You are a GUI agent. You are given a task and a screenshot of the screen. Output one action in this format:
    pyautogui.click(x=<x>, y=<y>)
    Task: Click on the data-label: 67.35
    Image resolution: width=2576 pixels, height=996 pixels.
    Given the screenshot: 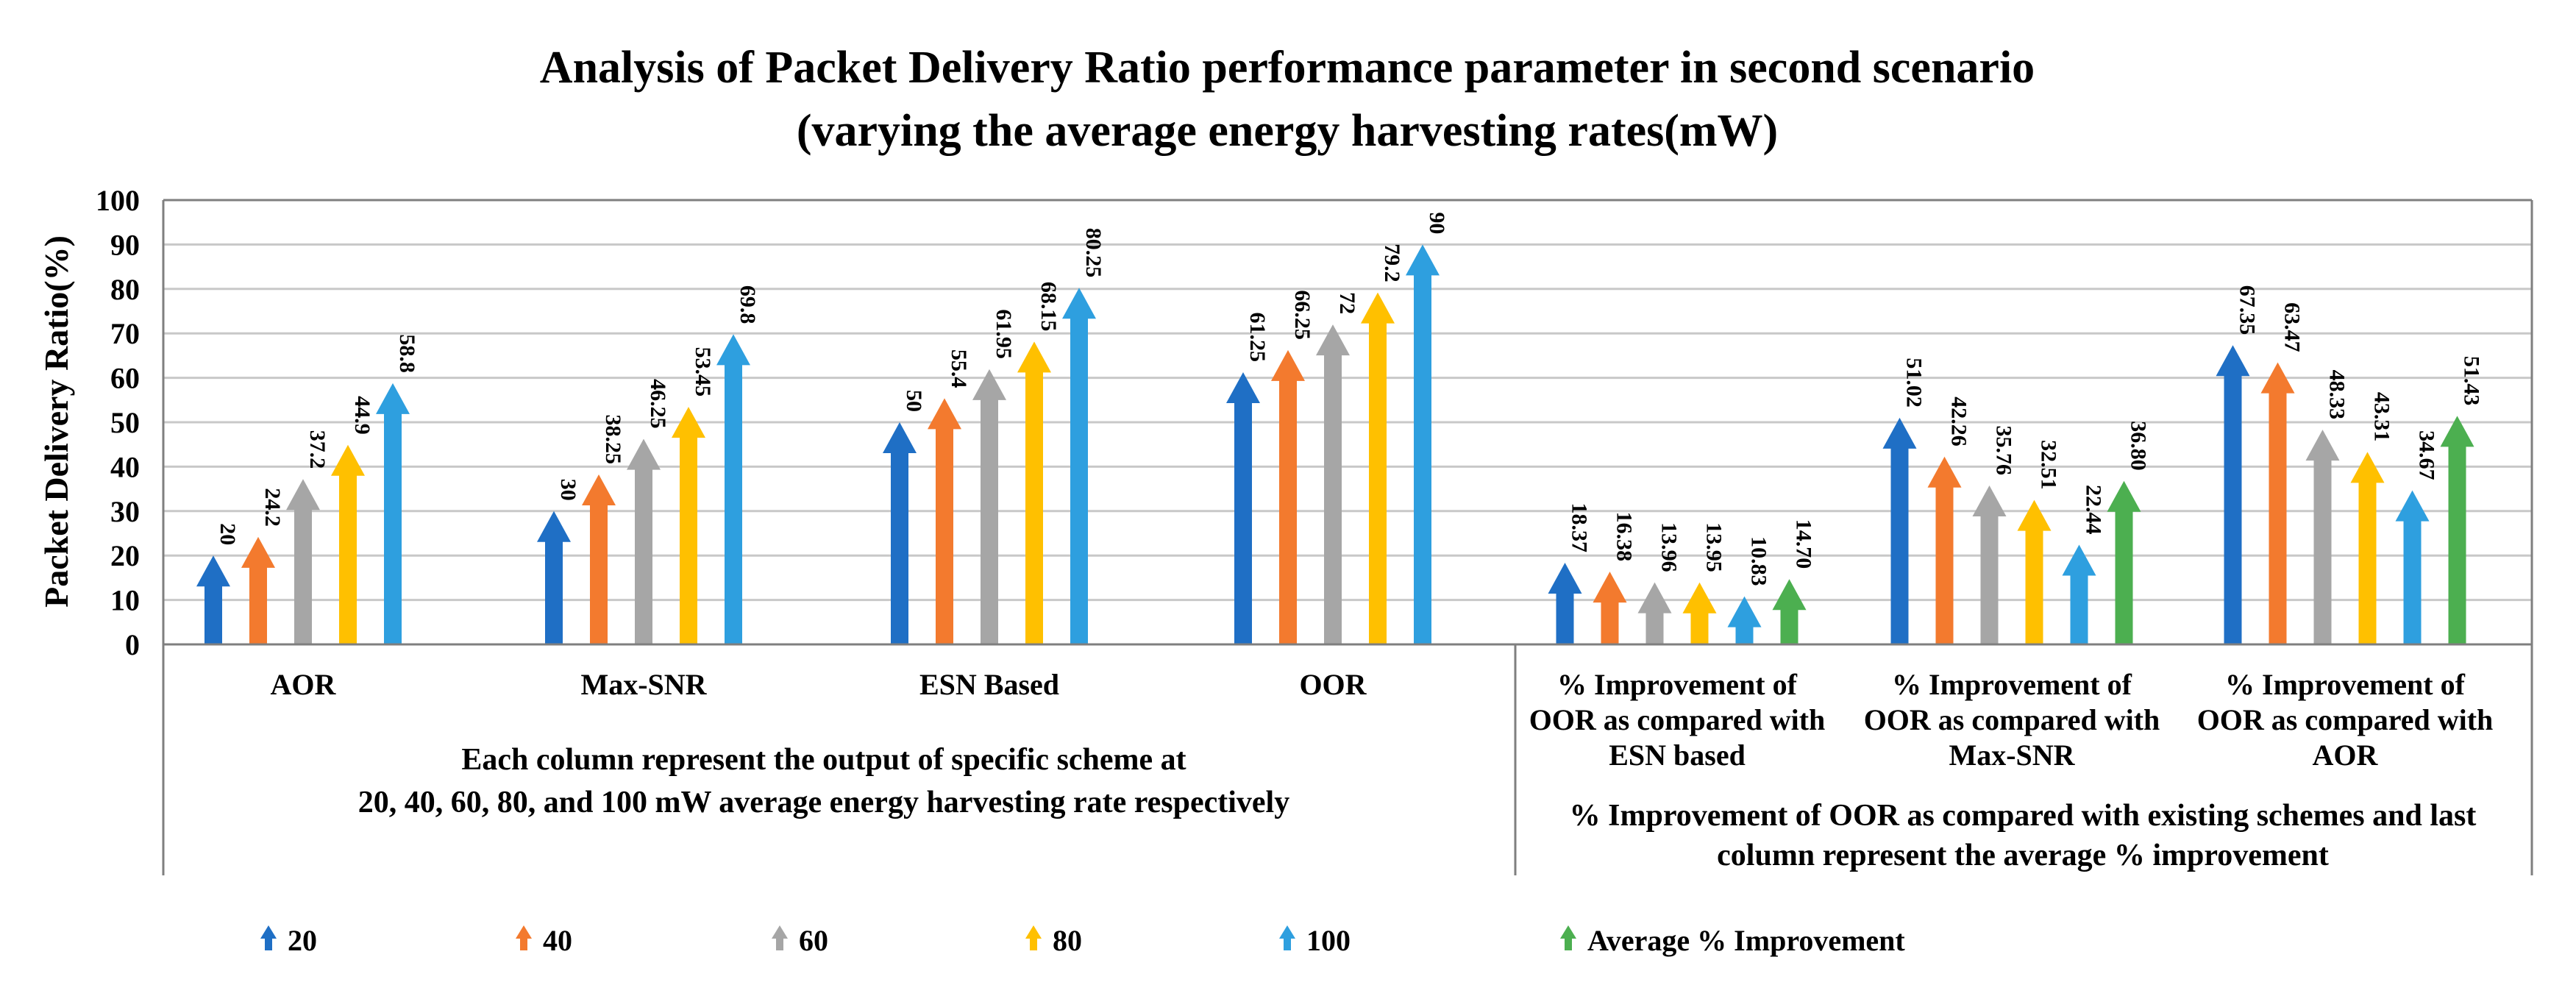 What is the action you would take?
    pyautogui.click(x=2247, y=310)
    